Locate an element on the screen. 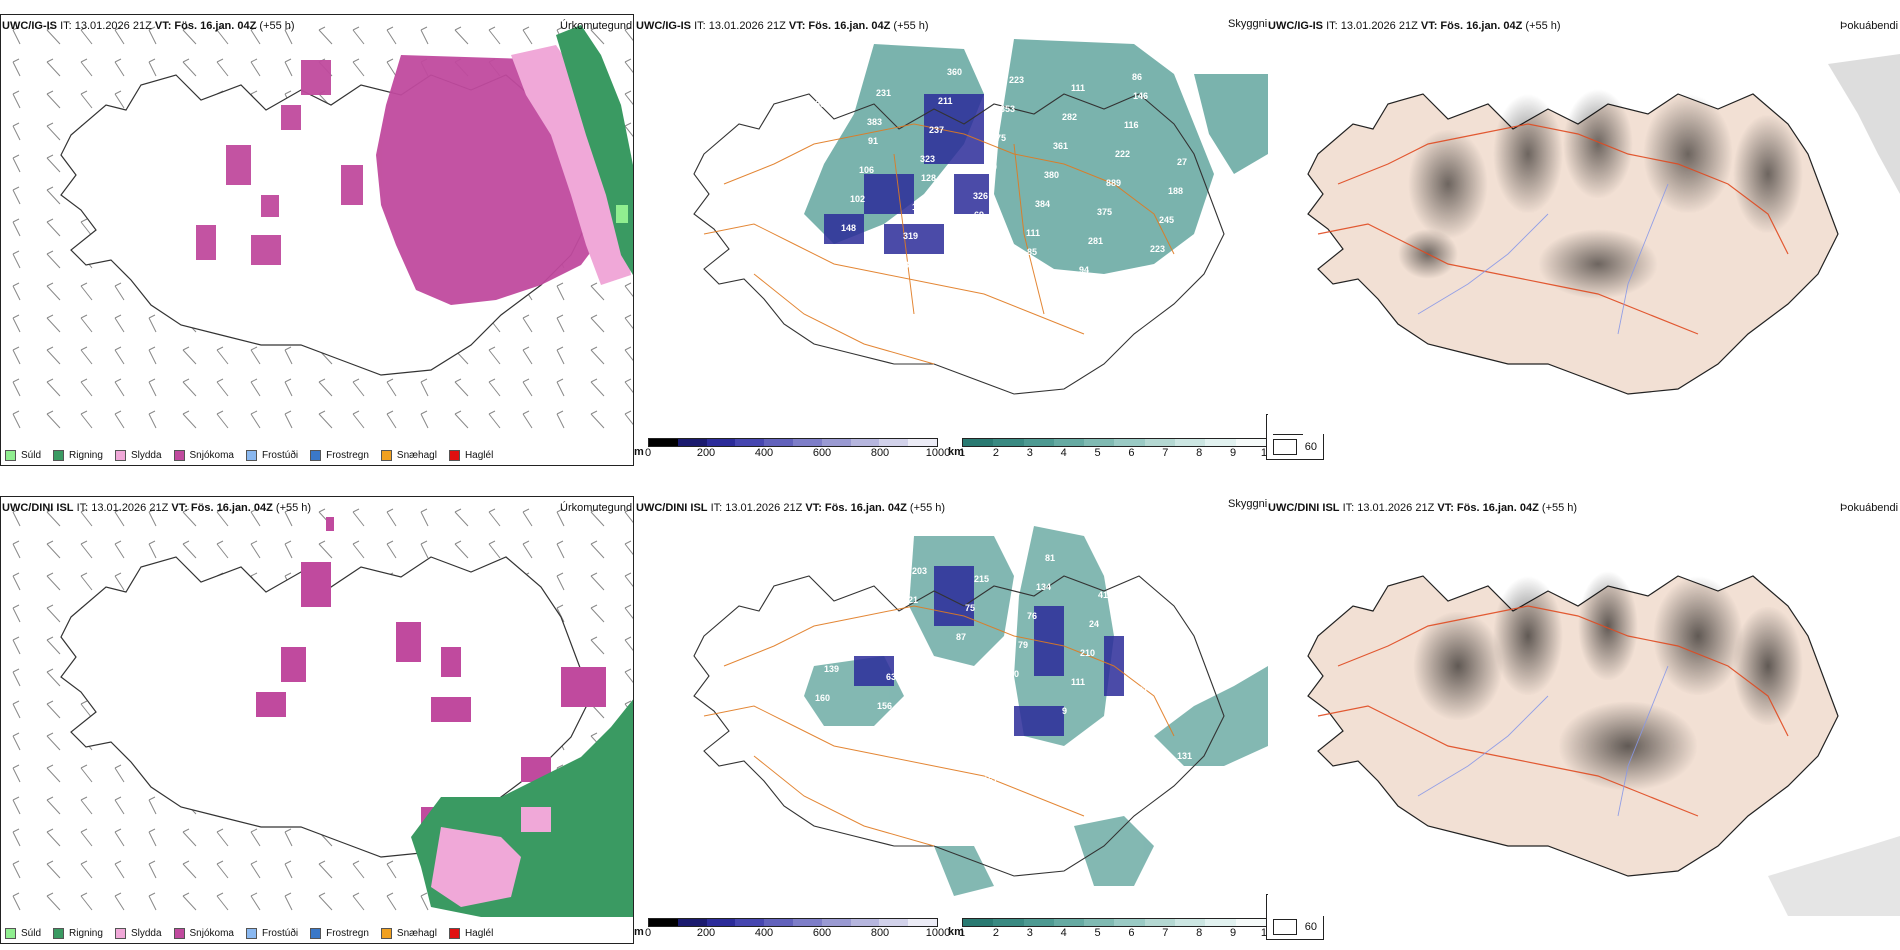  cloud-altitude-label: 319 is located at coordinates (910, 236).